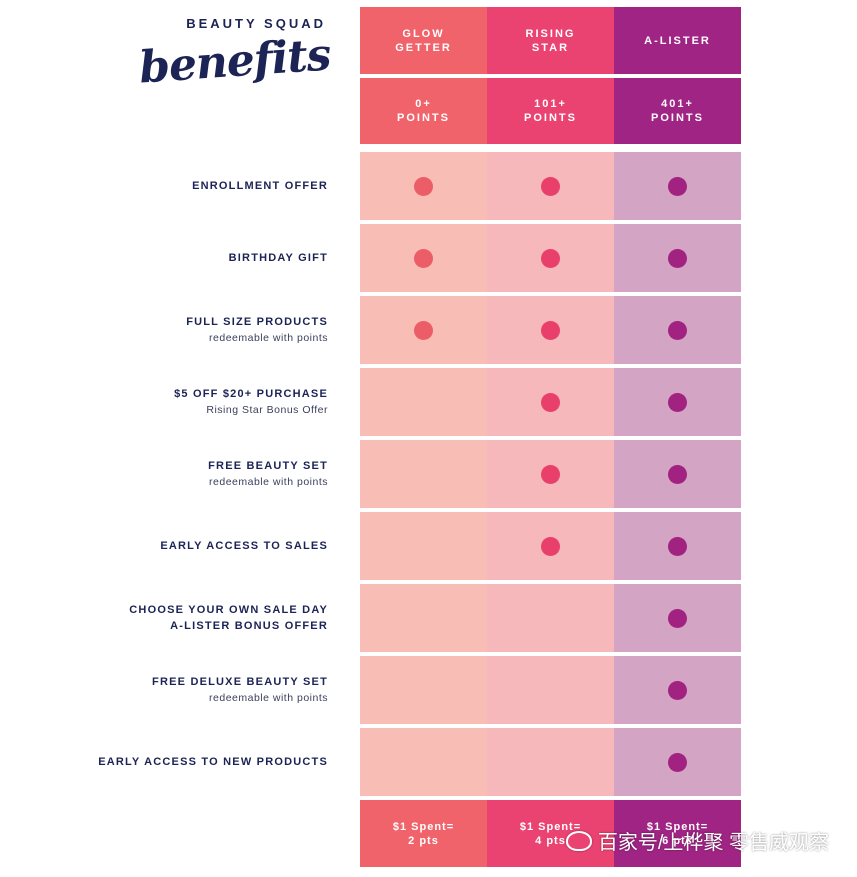  I want to click on earn-rate: $1 Spent= 4 pts, so click(550, 833).